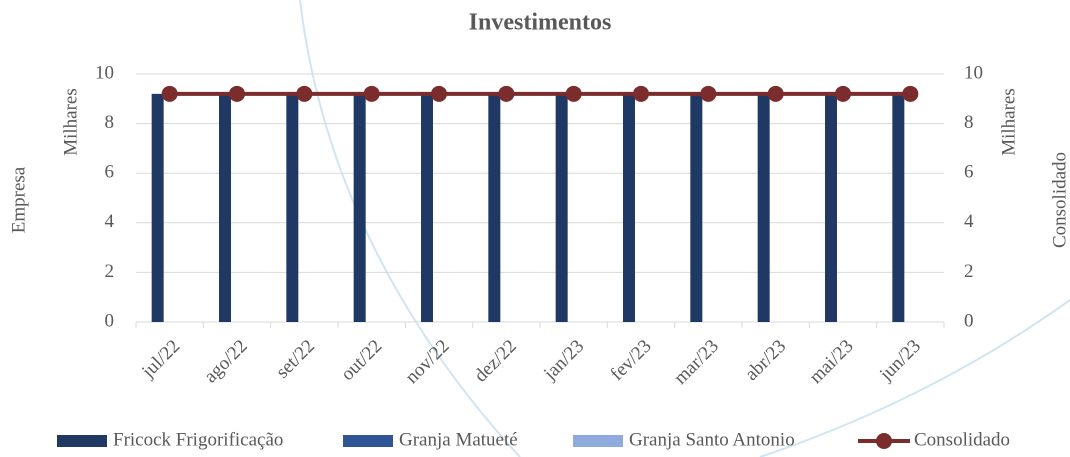  Describe the element at coordinates (696, 362) in the screenshot. I see `x-tick-label: mar/23` at that location.